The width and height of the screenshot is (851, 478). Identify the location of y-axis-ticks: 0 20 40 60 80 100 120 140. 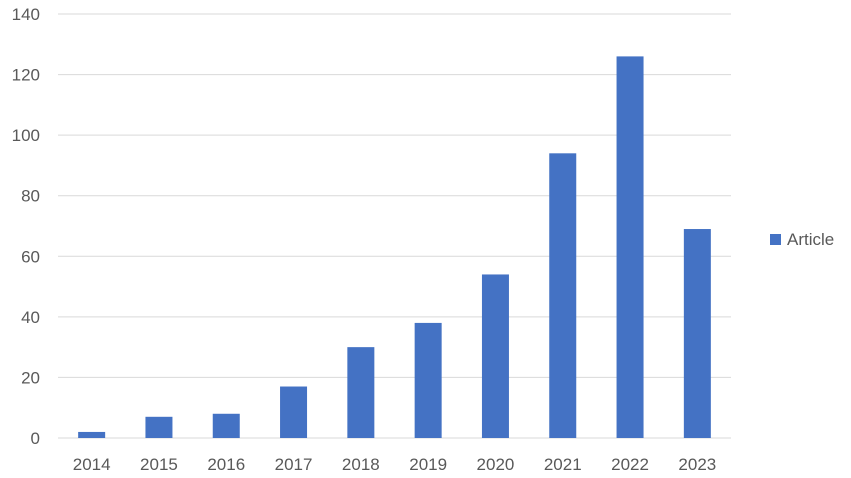
(26, 226).